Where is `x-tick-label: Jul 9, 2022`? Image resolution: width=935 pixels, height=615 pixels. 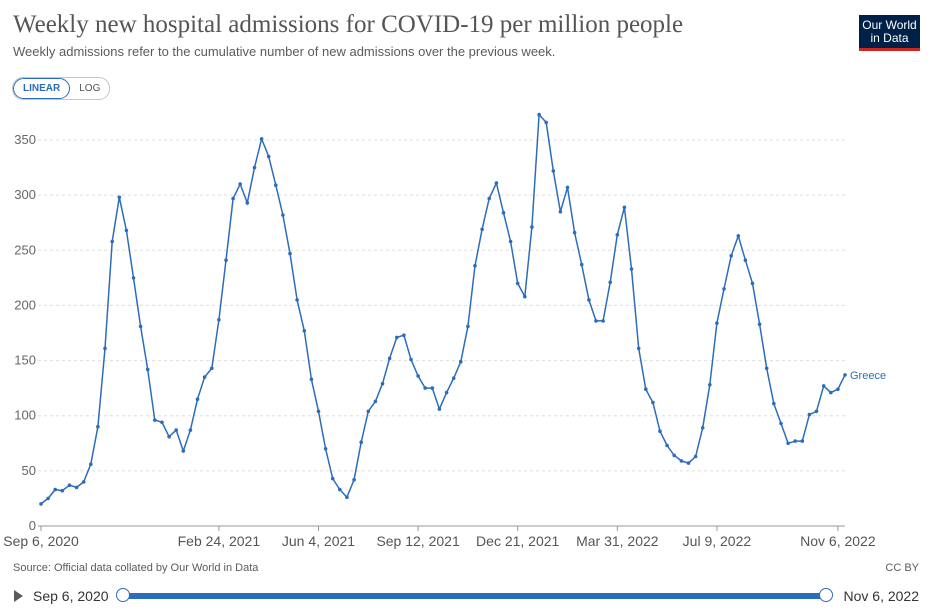
x-tick-label: Jul 9, 2022 is located at coordinates (717, 541).